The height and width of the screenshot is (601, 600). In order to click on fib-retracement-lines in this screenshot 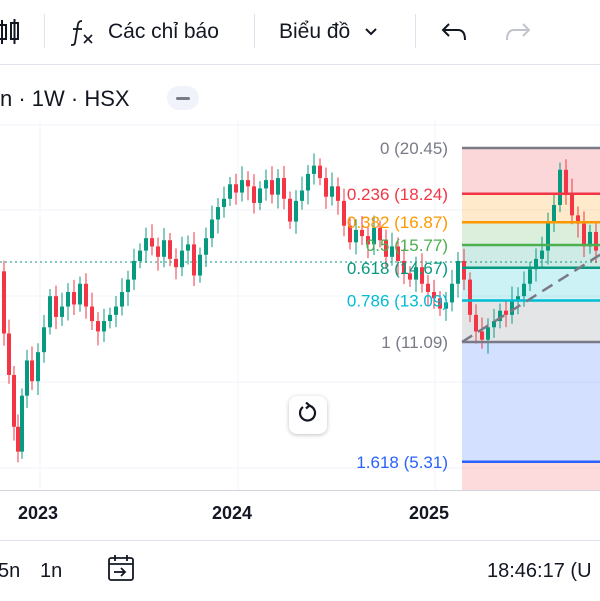, I will do `click(530, 305)`.